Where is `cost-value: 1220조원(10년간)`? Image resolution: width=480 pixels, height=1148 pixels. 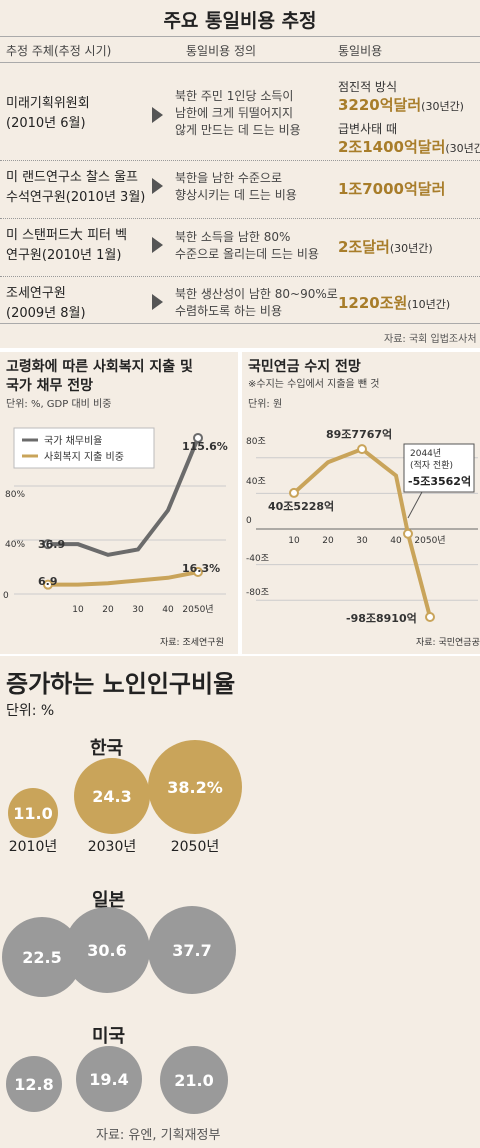 cost-value: 1220조원(10년간) is located at coordinates (394, 303).